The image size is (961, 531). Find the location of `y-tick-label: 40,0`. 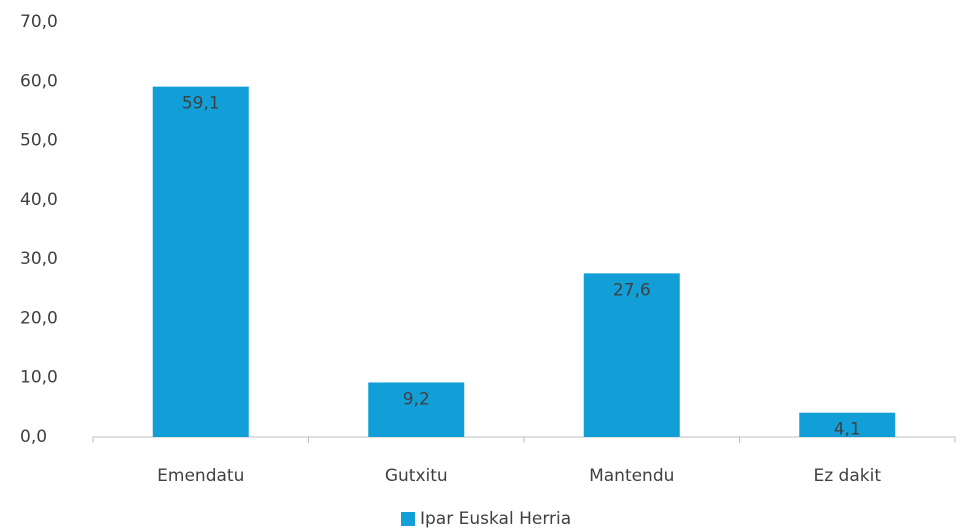

y-tick-label: 40,0 is located at coordinates (39, 200).